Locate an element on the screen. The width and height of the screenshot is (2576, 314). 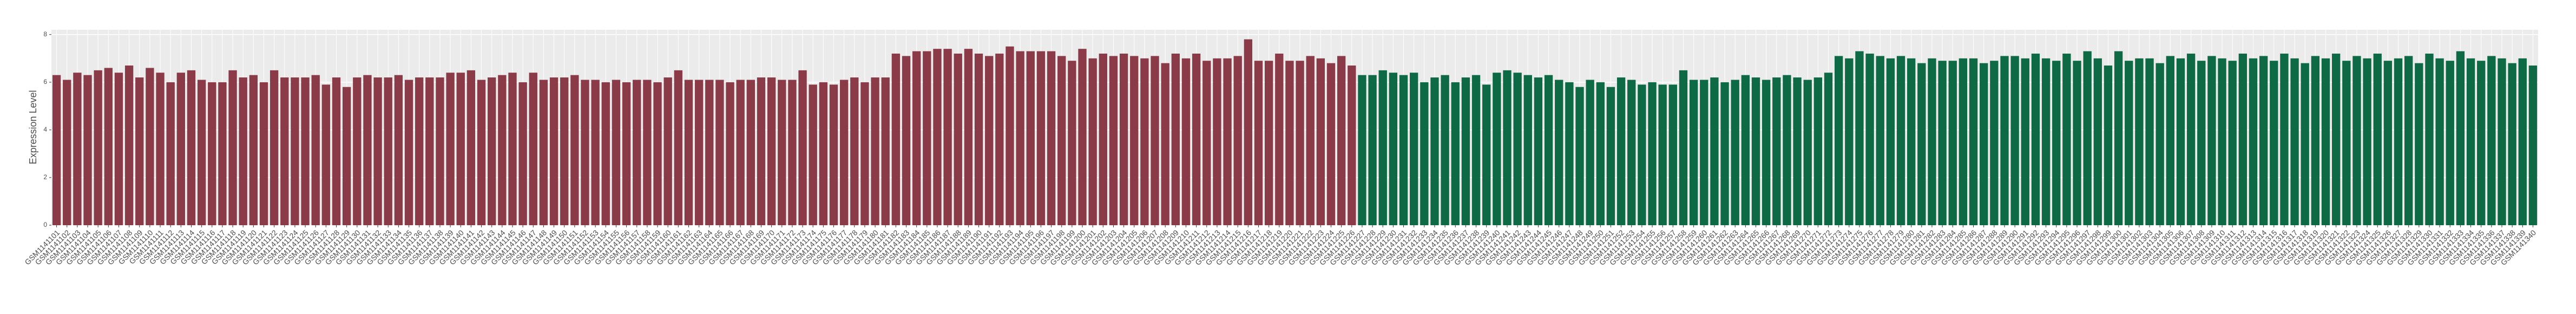
y-tick-label: 6 is located at coordinates (45, 82).